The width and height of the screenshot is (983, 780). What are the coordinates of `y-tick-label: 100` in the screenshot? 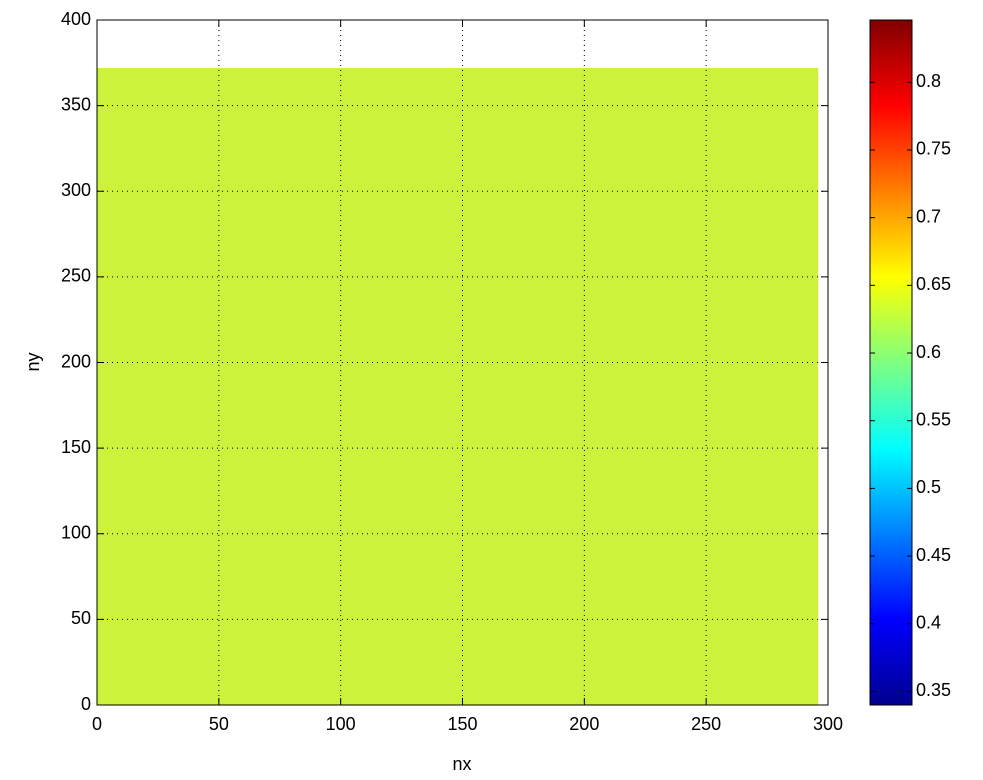 It's located at (76, 533).